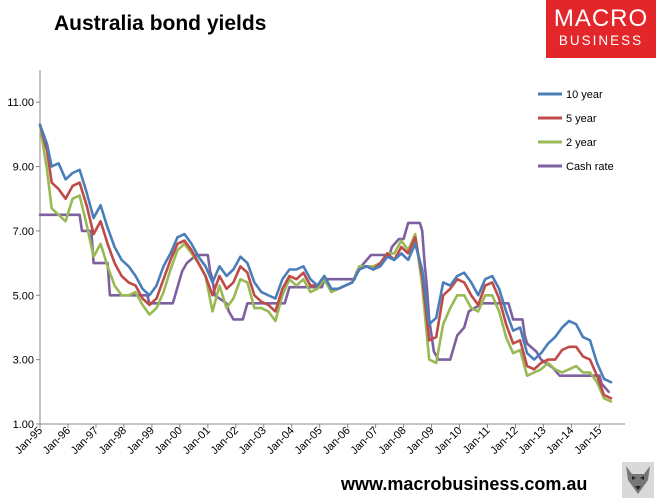 This screenshot has height=500, width=656. I want to click on x-tick-label: Jan-08, so click(392, 441).